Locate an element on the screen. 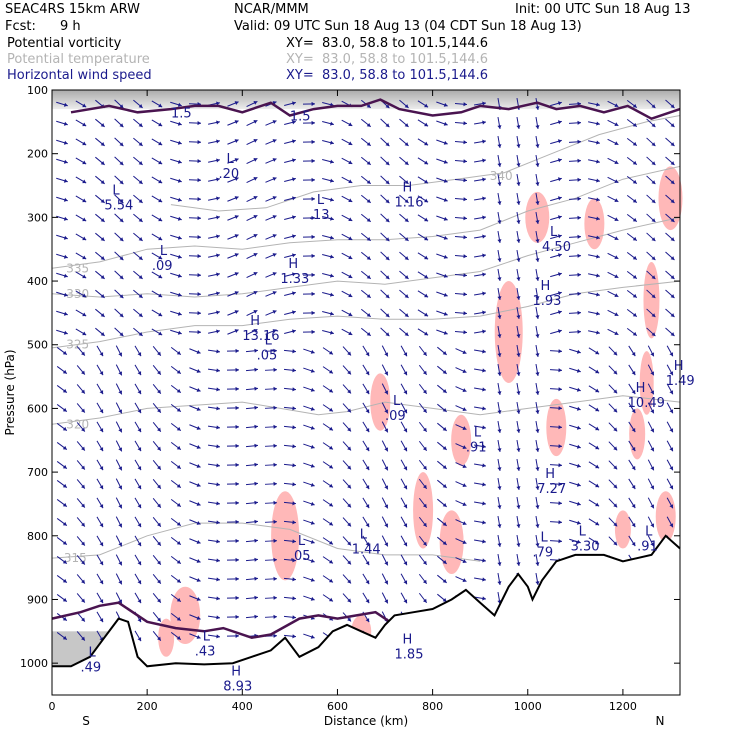 The width and height of the screenshot is (740, 740). south-label: S is located at coordinates (86, 721).